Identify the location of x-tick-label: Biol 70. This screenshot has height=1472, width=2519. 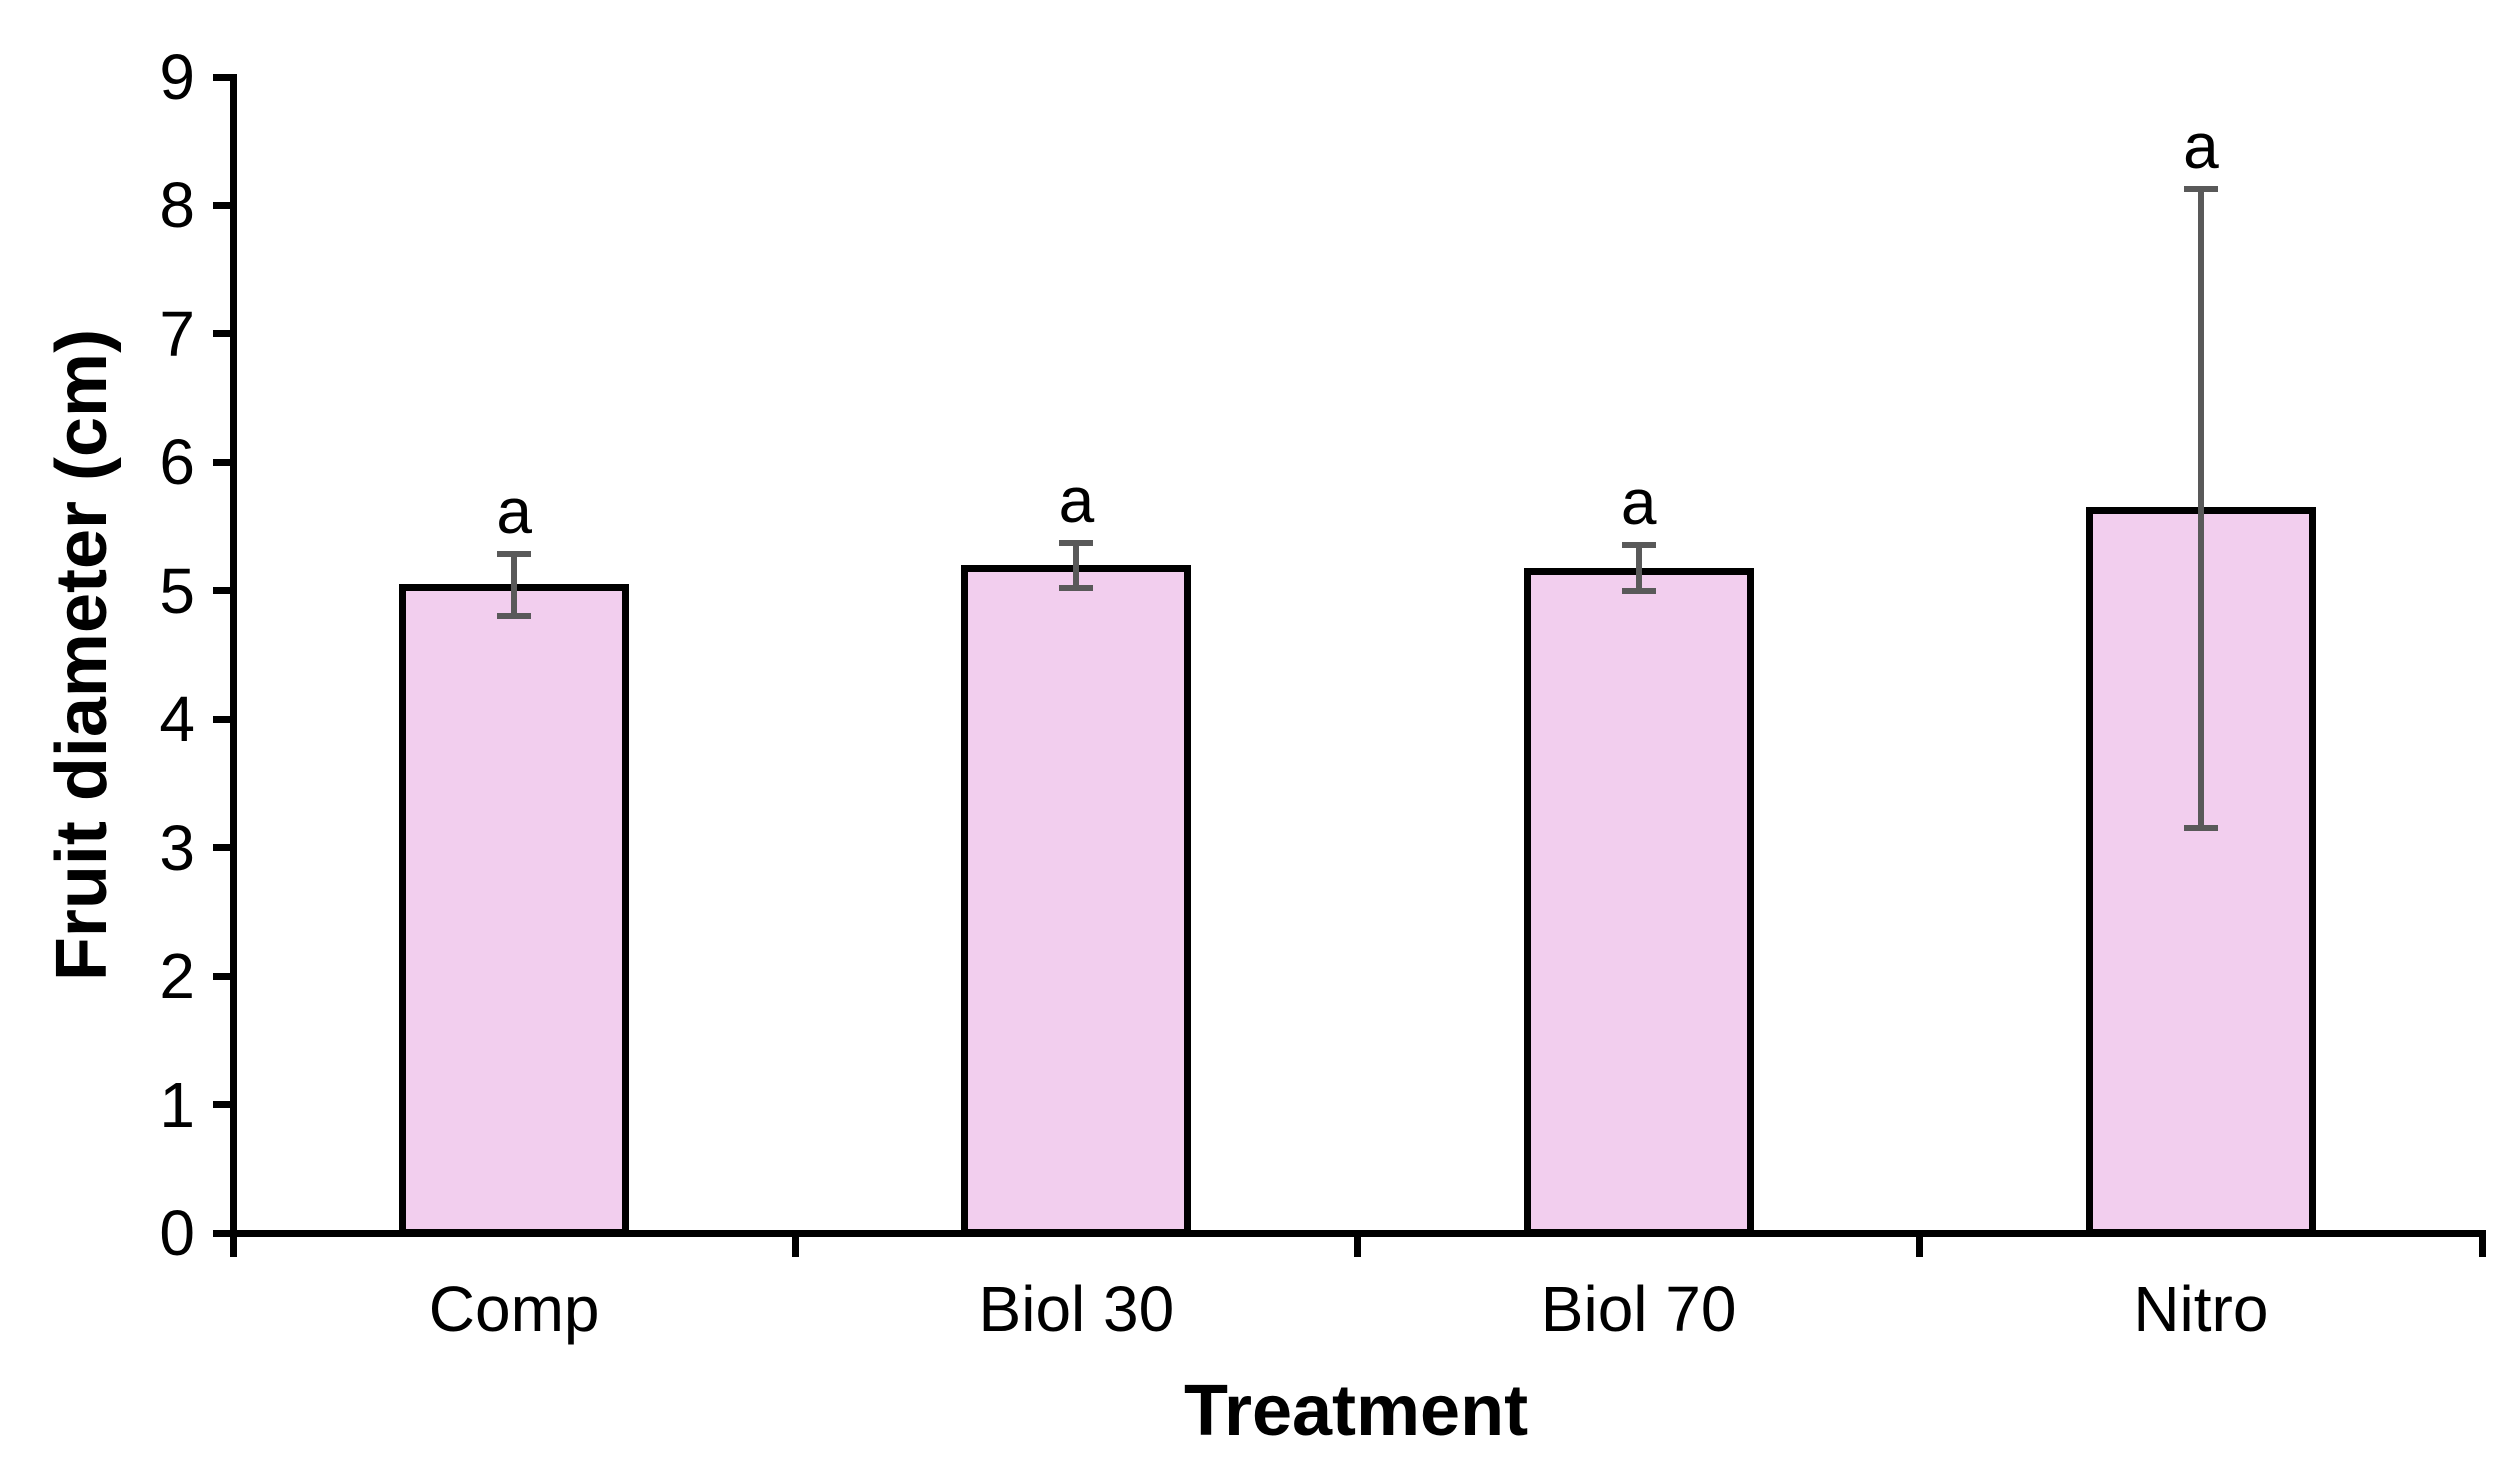
(1638, 1309).